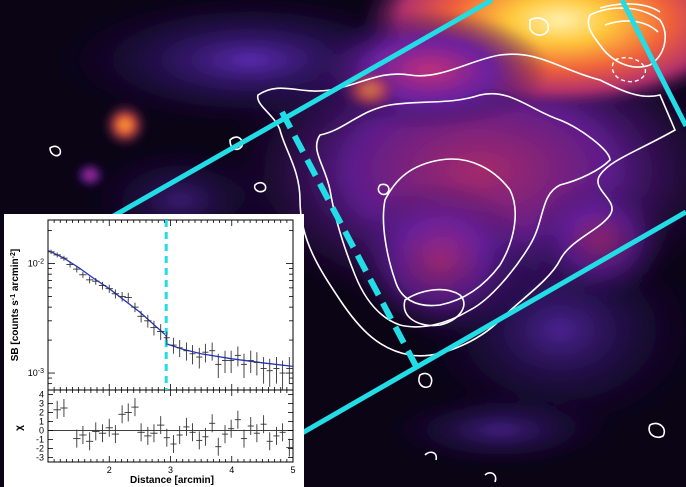  Describe the element at coordinates (201, 470) in the screenshot. I see `bottom-panel-x-tick-labels: 2 3 4 5` at that location.